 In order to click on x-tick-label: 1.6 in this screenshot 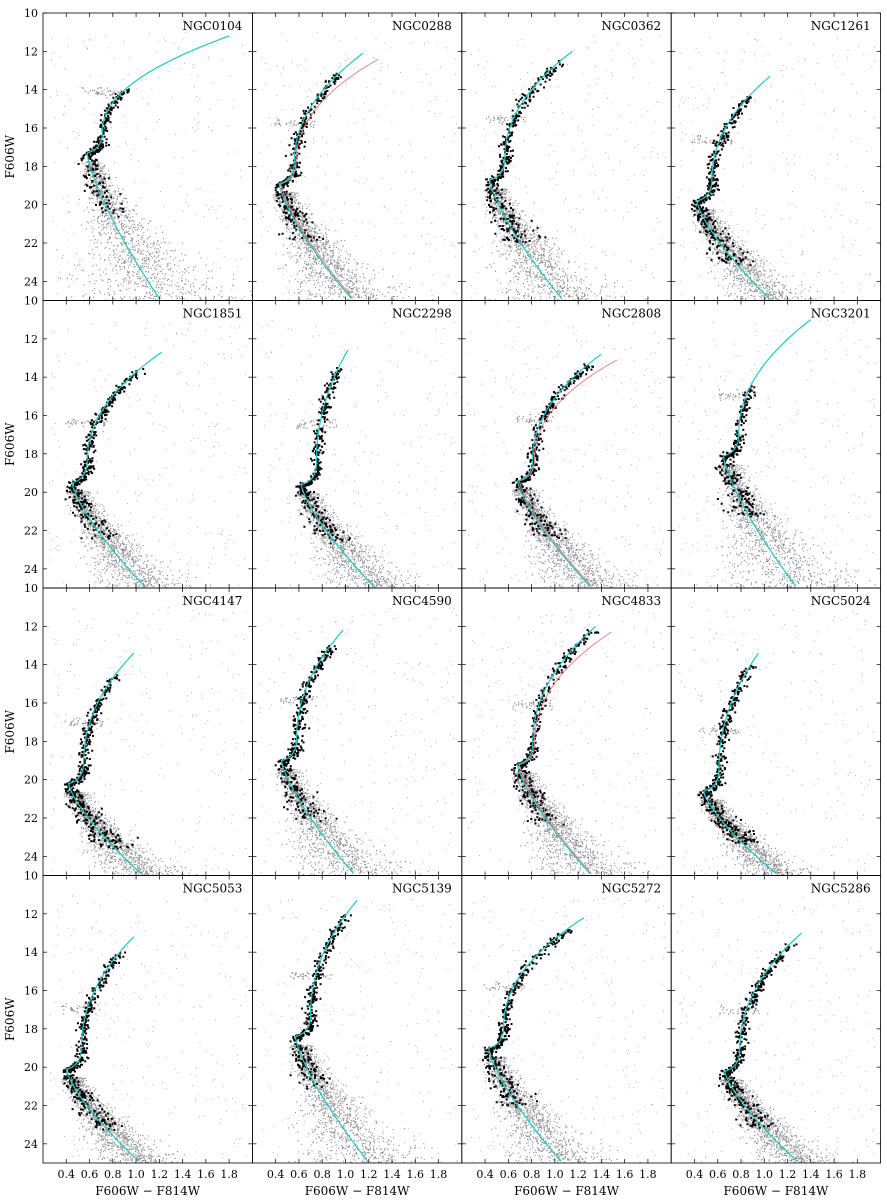, I will do `click(416, 1174)`.